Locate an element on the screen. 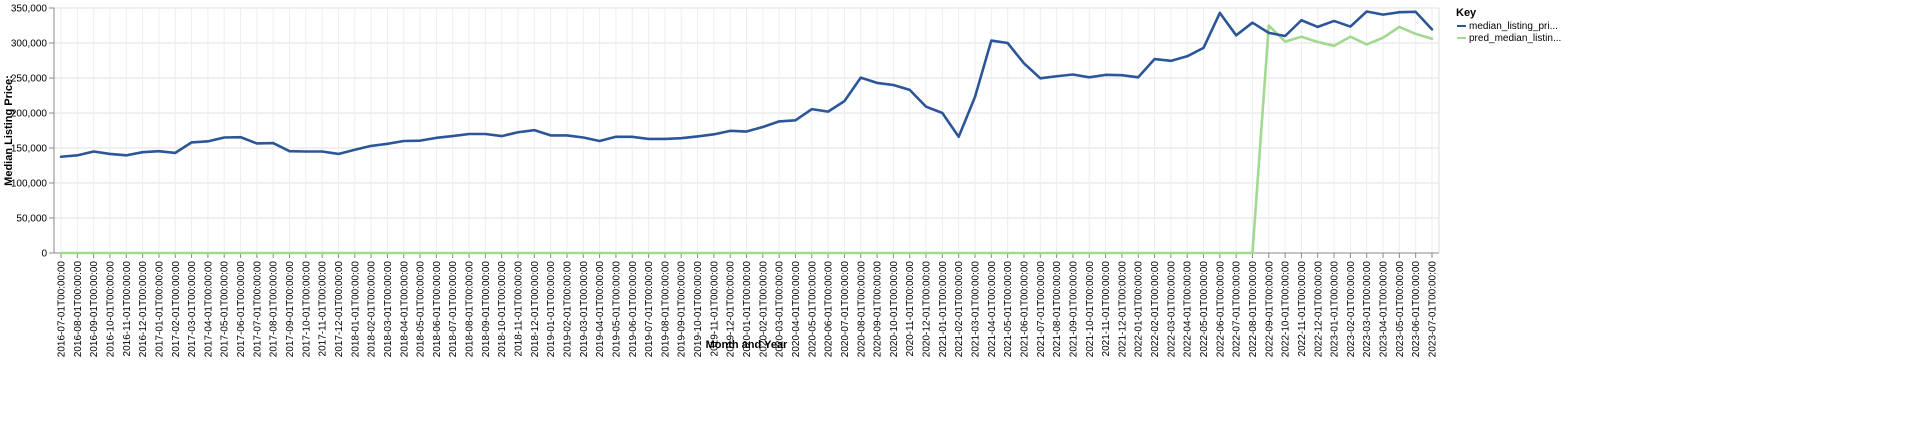 The width and height of the screenshot is (1920, 434). x-tick-label: 2018-07-01T00:00:00 is located at coordinates (453, 309).